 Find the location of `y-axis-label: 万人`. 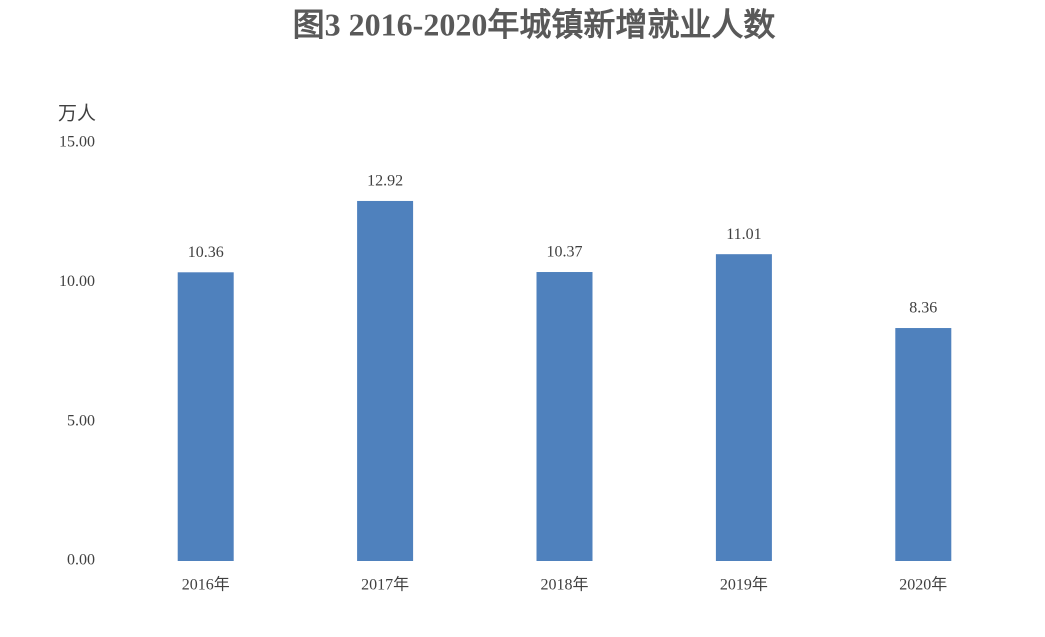

y-axis-label: 万人 is located at coordinates (77, 113).